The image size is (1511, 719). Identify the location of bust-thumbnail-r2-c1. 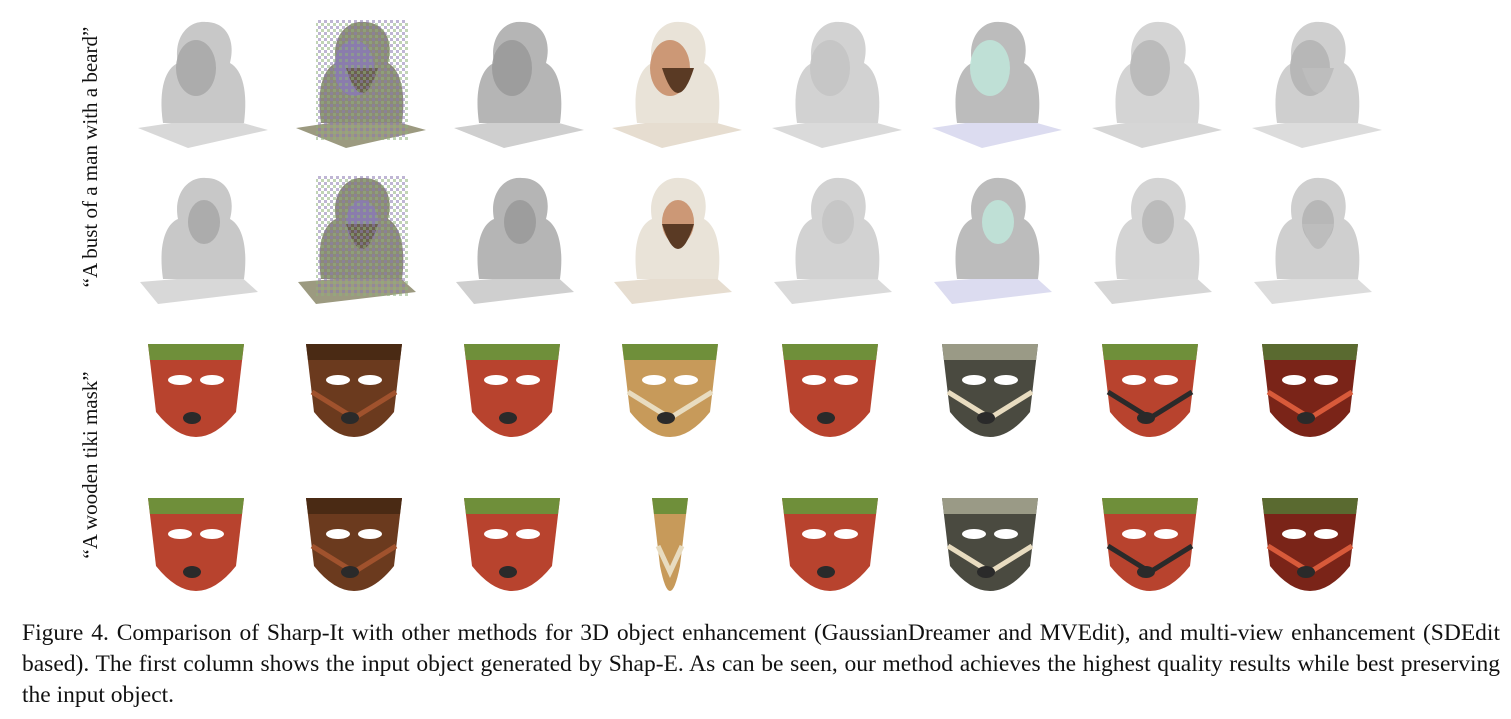
(196, 239).